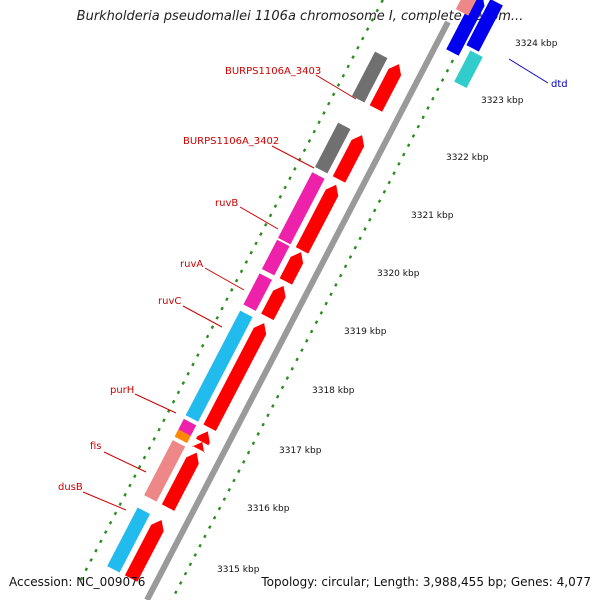 This screenshot has height=600, width=600. What do you see at coordinates (144, 551) in the screenshot?
I see `cds-block-tail` at bounding box center [144, 551].